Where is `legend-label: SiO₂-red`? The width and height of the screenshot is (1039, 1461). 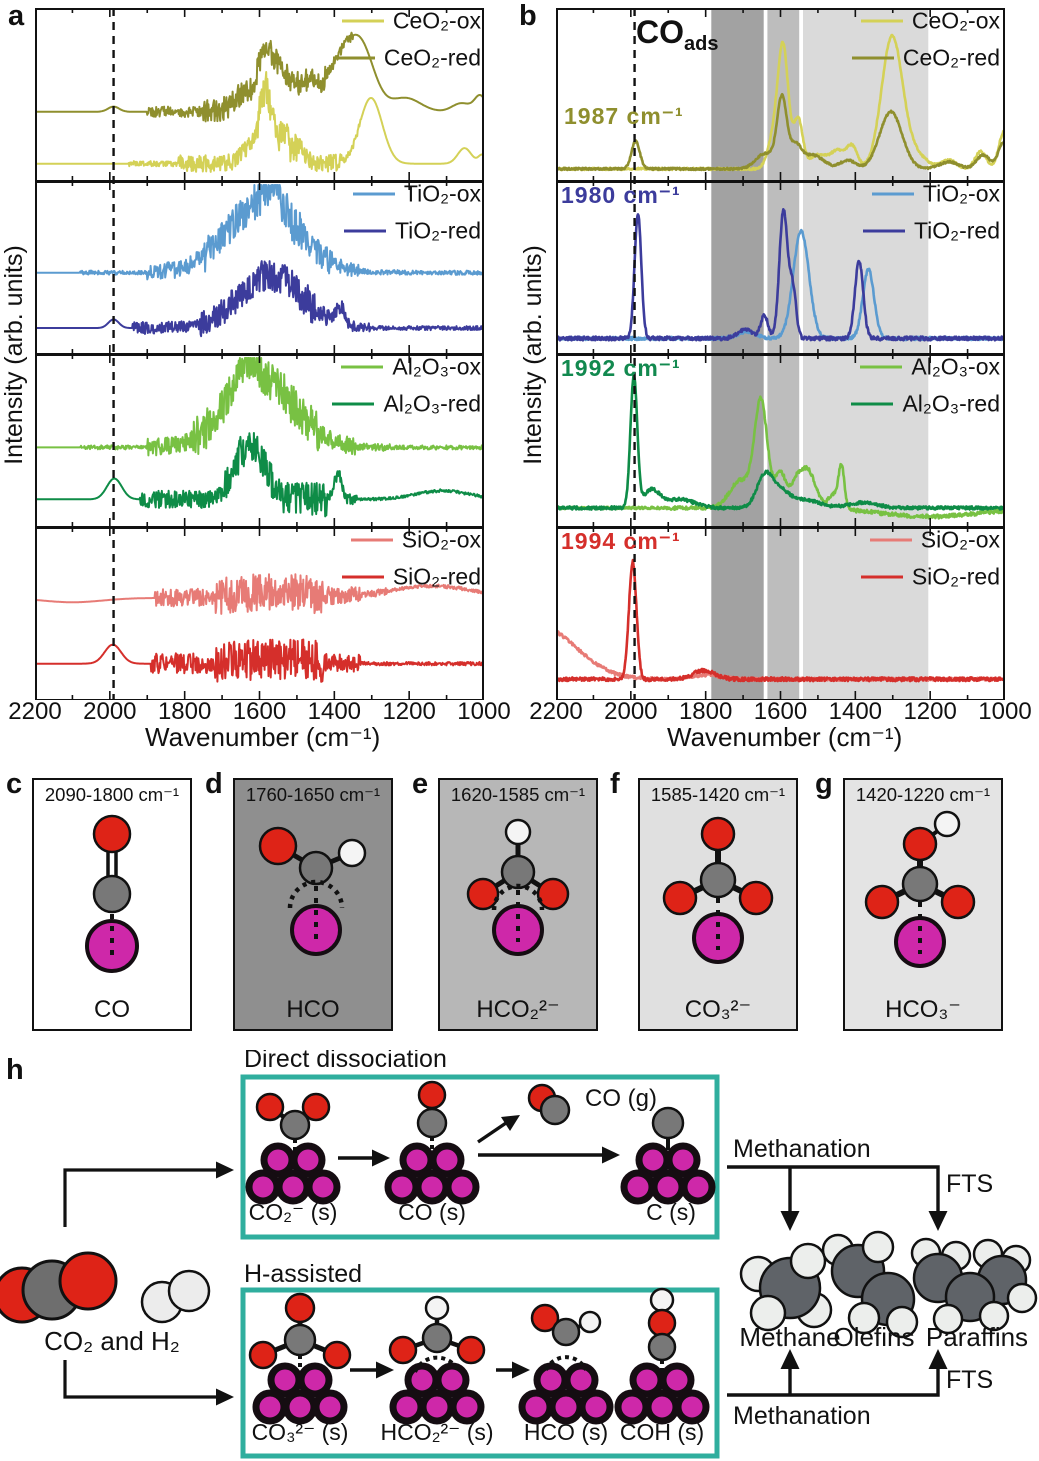 legend-label: SiO₂-red is located at coordinates (436, 576).